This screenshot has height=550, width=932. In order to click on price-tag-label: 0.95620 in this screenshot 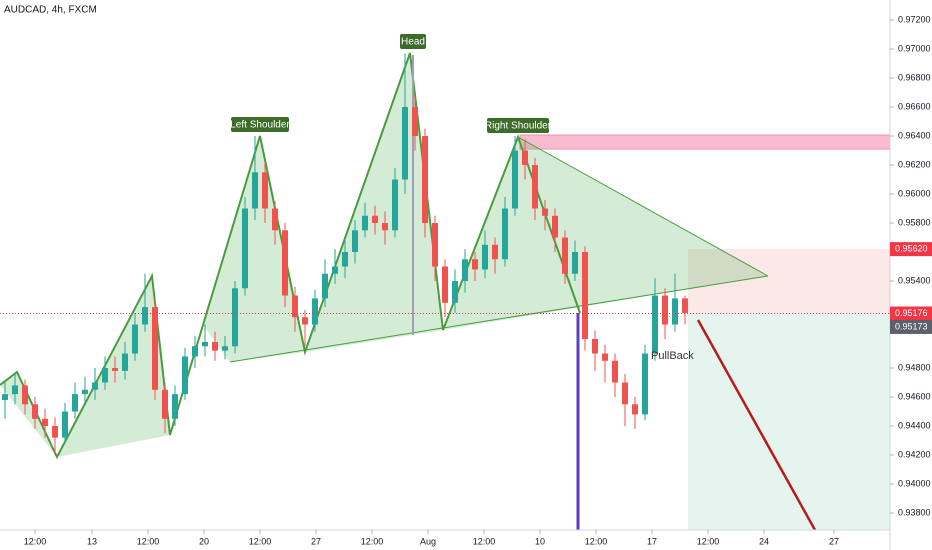, I will do `click(911, 248)`.